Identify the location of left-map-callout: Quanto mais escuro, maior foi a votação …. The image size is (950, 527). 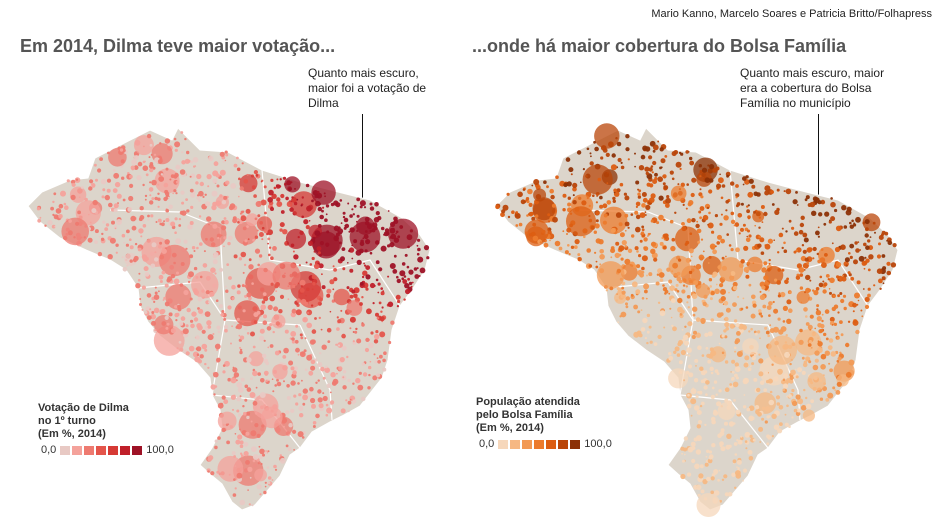
(367, 88).